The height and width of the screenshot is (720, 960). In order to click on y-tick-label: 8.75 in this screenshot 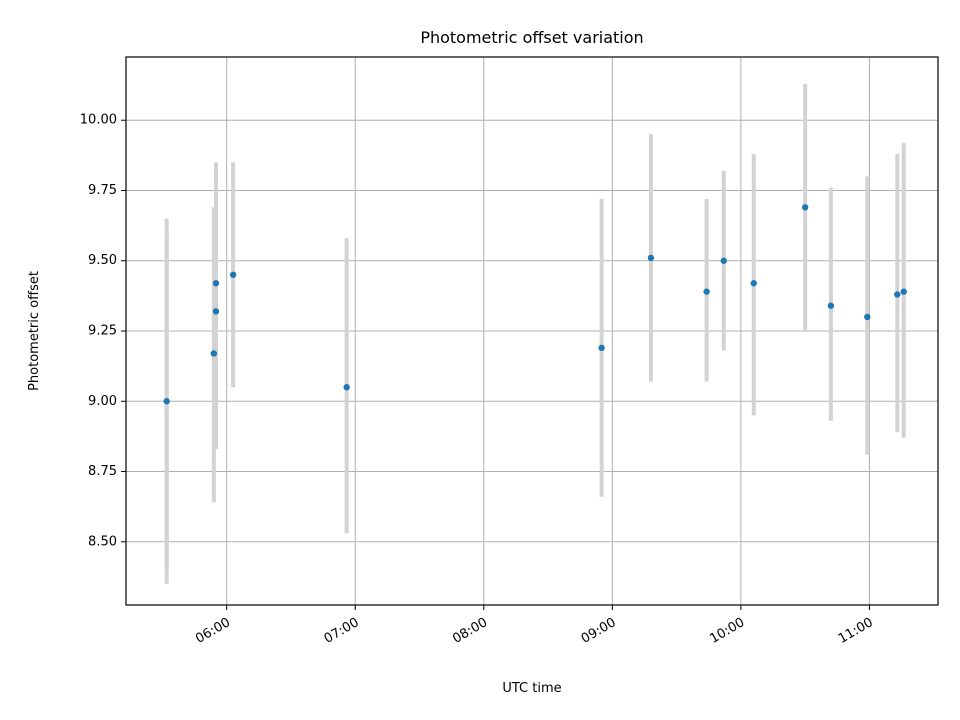, I will do `click(102, 471)`.